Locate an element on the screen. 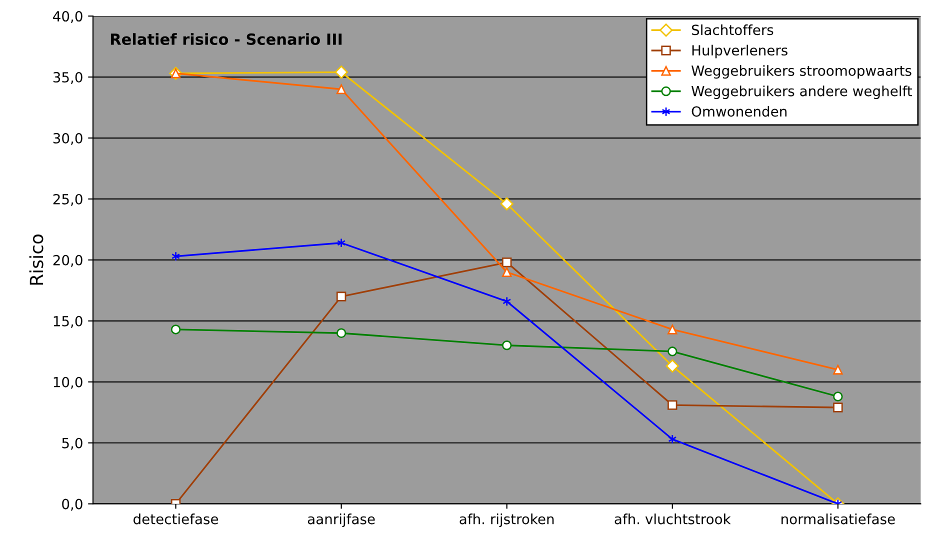 The image size is (930, 536). x-tick-label: afh. rijstroken is located at coordinates (507, 521).